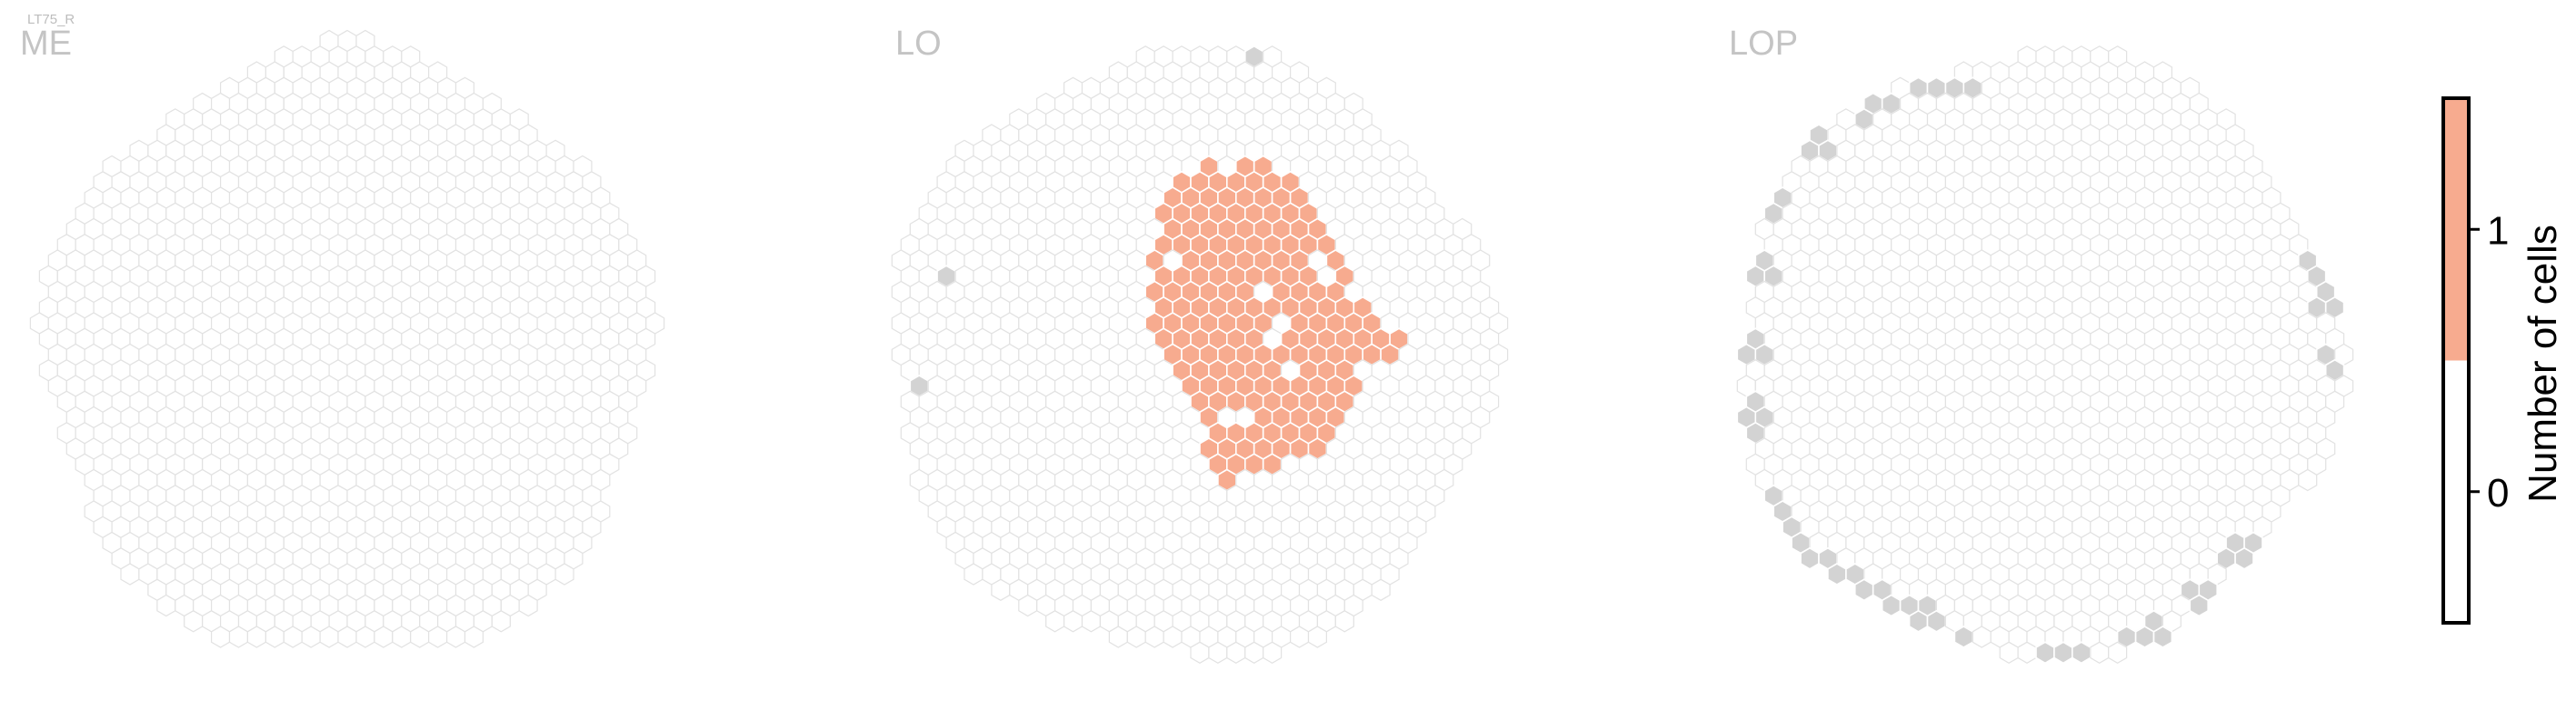 The image size is (2576, 721). Describe the element at coordinates (2456, 229) in the screenshot. I see `colorbar-bin-one` at that location.